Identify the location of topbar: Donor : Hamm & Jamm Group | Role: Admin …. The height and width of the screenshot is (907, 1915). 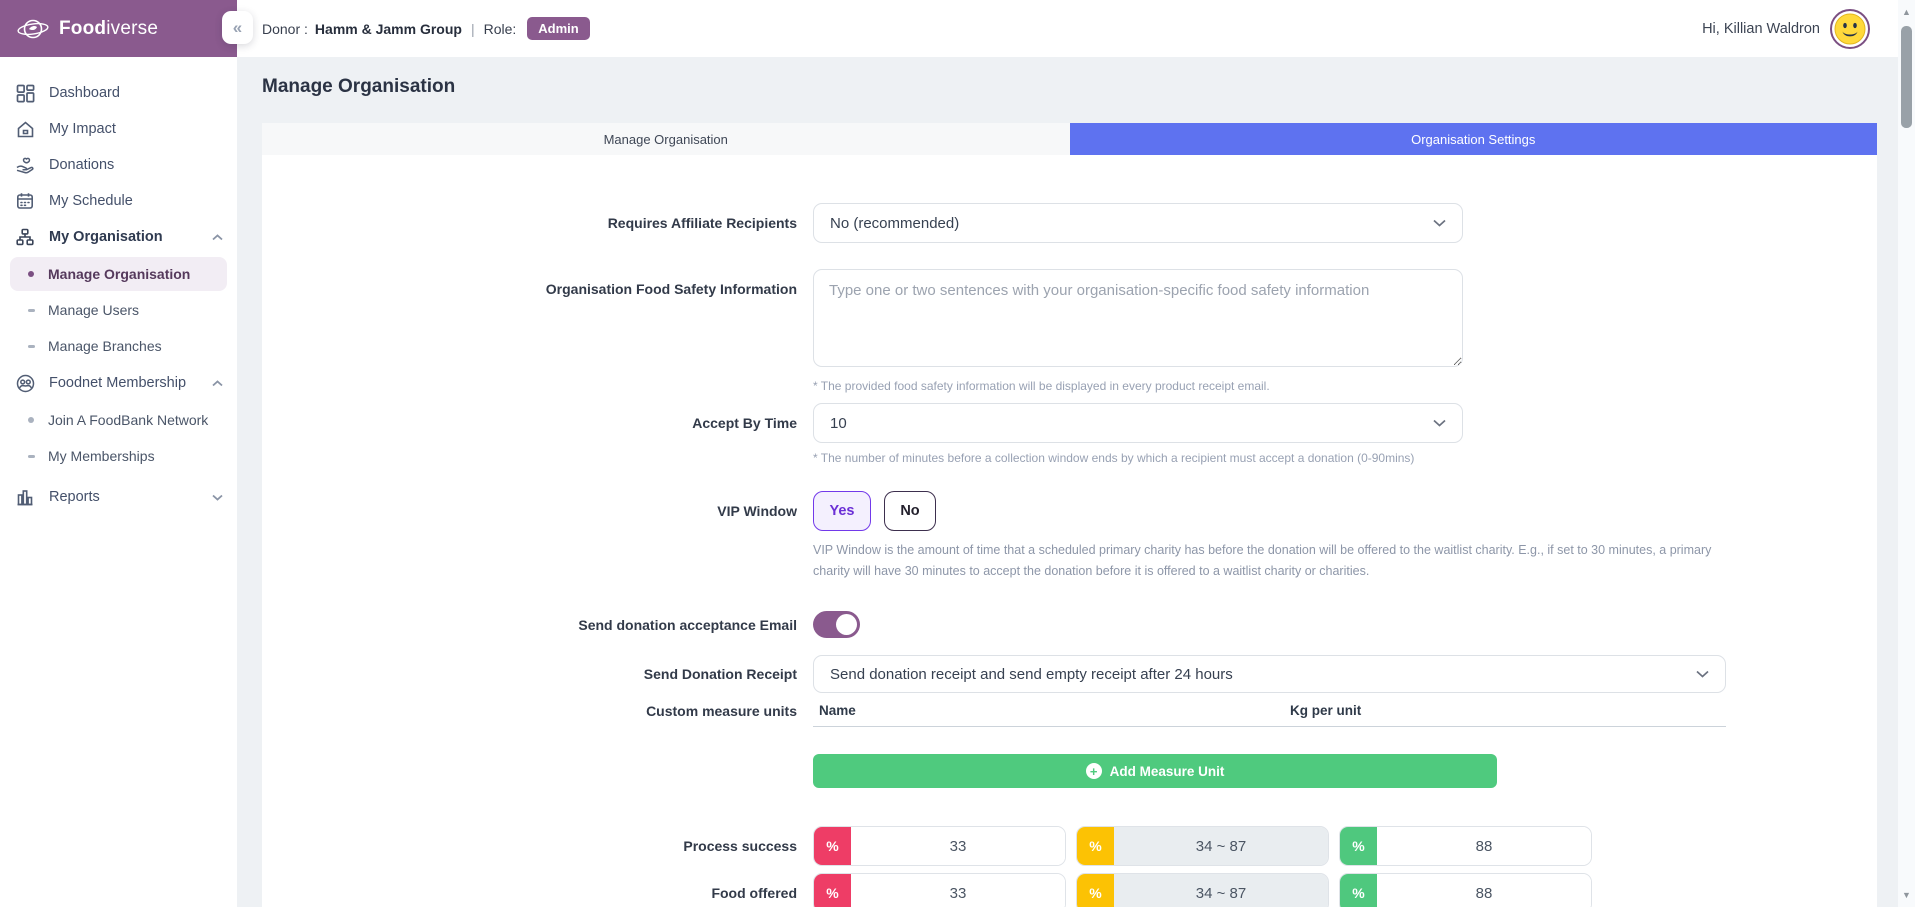
(1067, 28).